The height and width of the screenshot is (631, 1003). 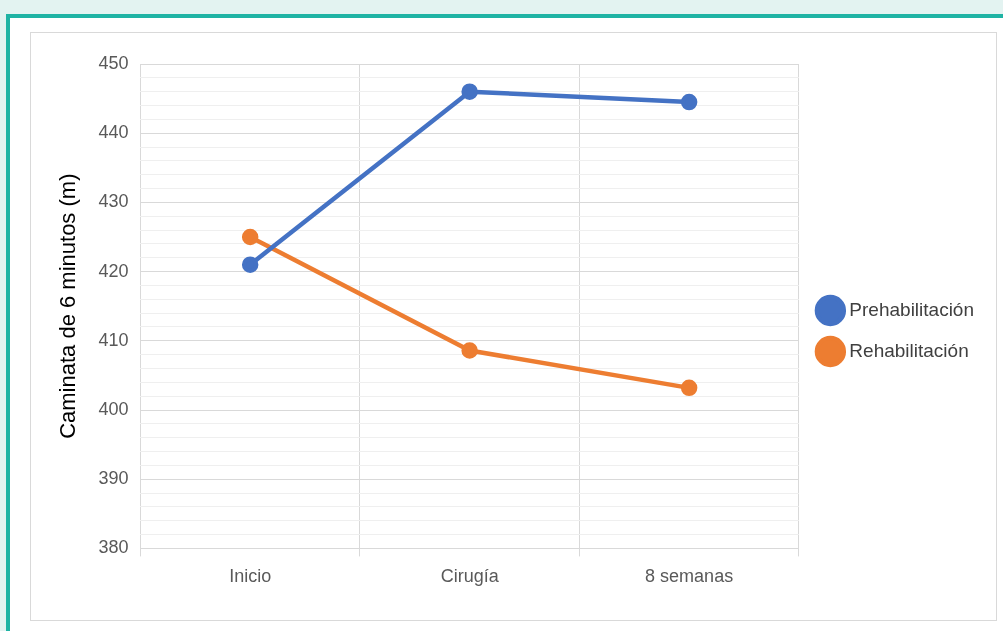 What do you see at coordinates (113, 478) in the screenshot?
I see `y-tick-label: 390` at bounding box center [113, 478].